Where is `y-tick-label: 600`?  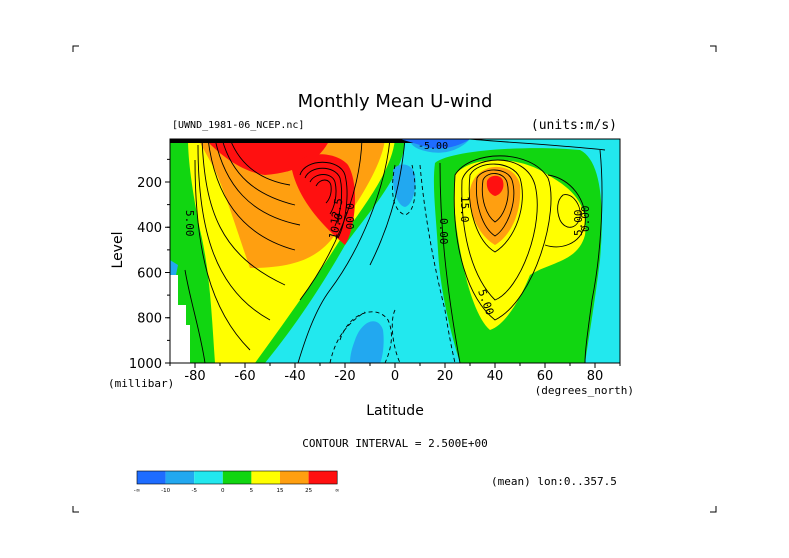 y-tick-label: 600 is located at coordinates (149, 273).